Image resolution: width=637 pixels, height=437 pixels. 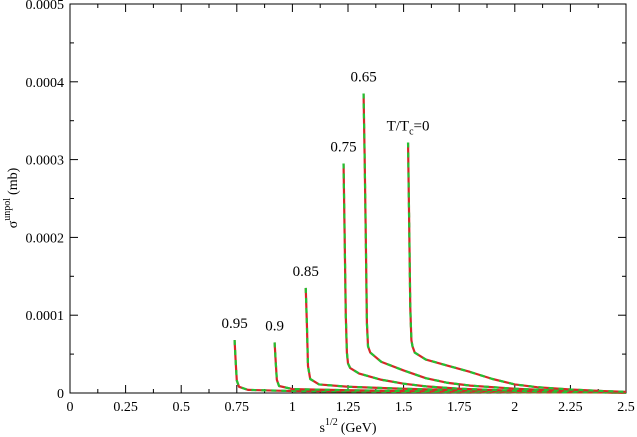 I want to click on x-axis-title-base: s, so click(x=322, y=428).